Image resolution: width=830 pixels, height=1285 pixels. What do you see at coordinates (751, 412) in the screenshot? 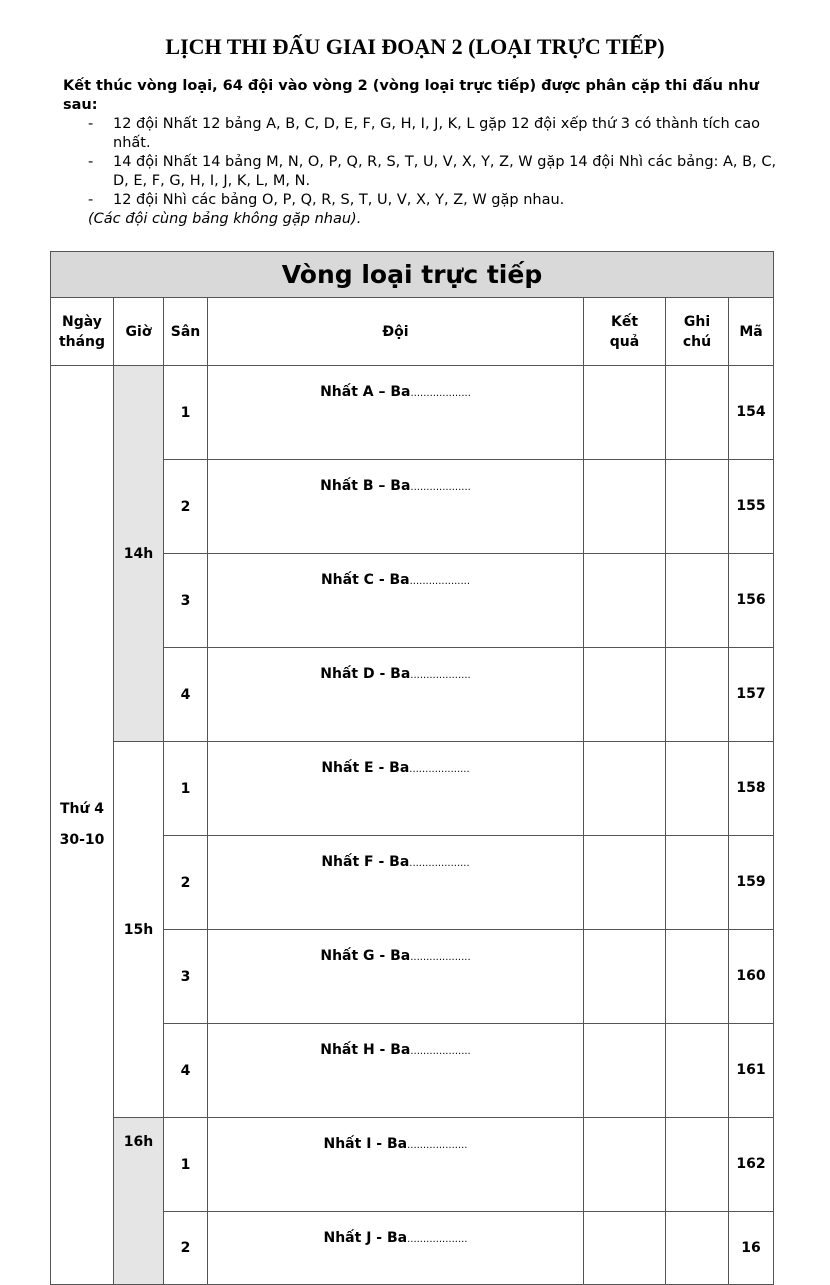
I see `code-cell: 154` at bounding box center [751, 412].